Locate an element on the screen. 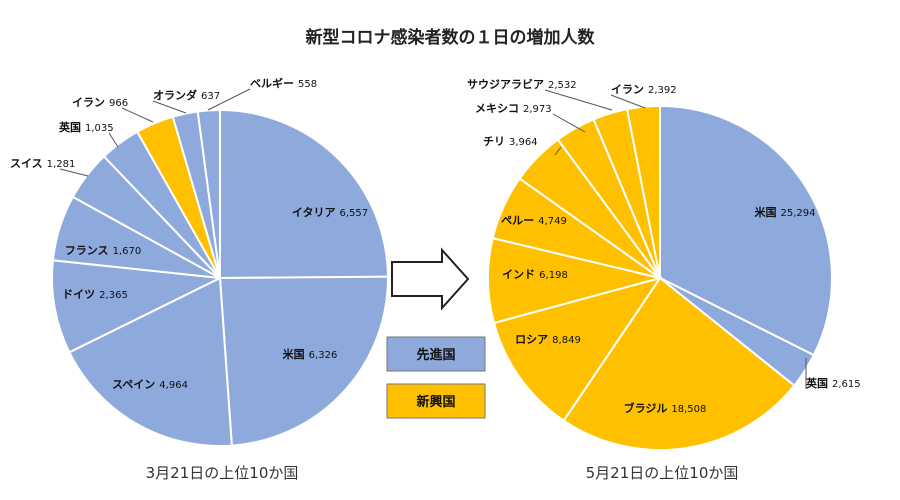 Image resolution: width=900 pixels, height=500 pixels. legend-label-developed: 先進国 is located at coordinates (435, 355).